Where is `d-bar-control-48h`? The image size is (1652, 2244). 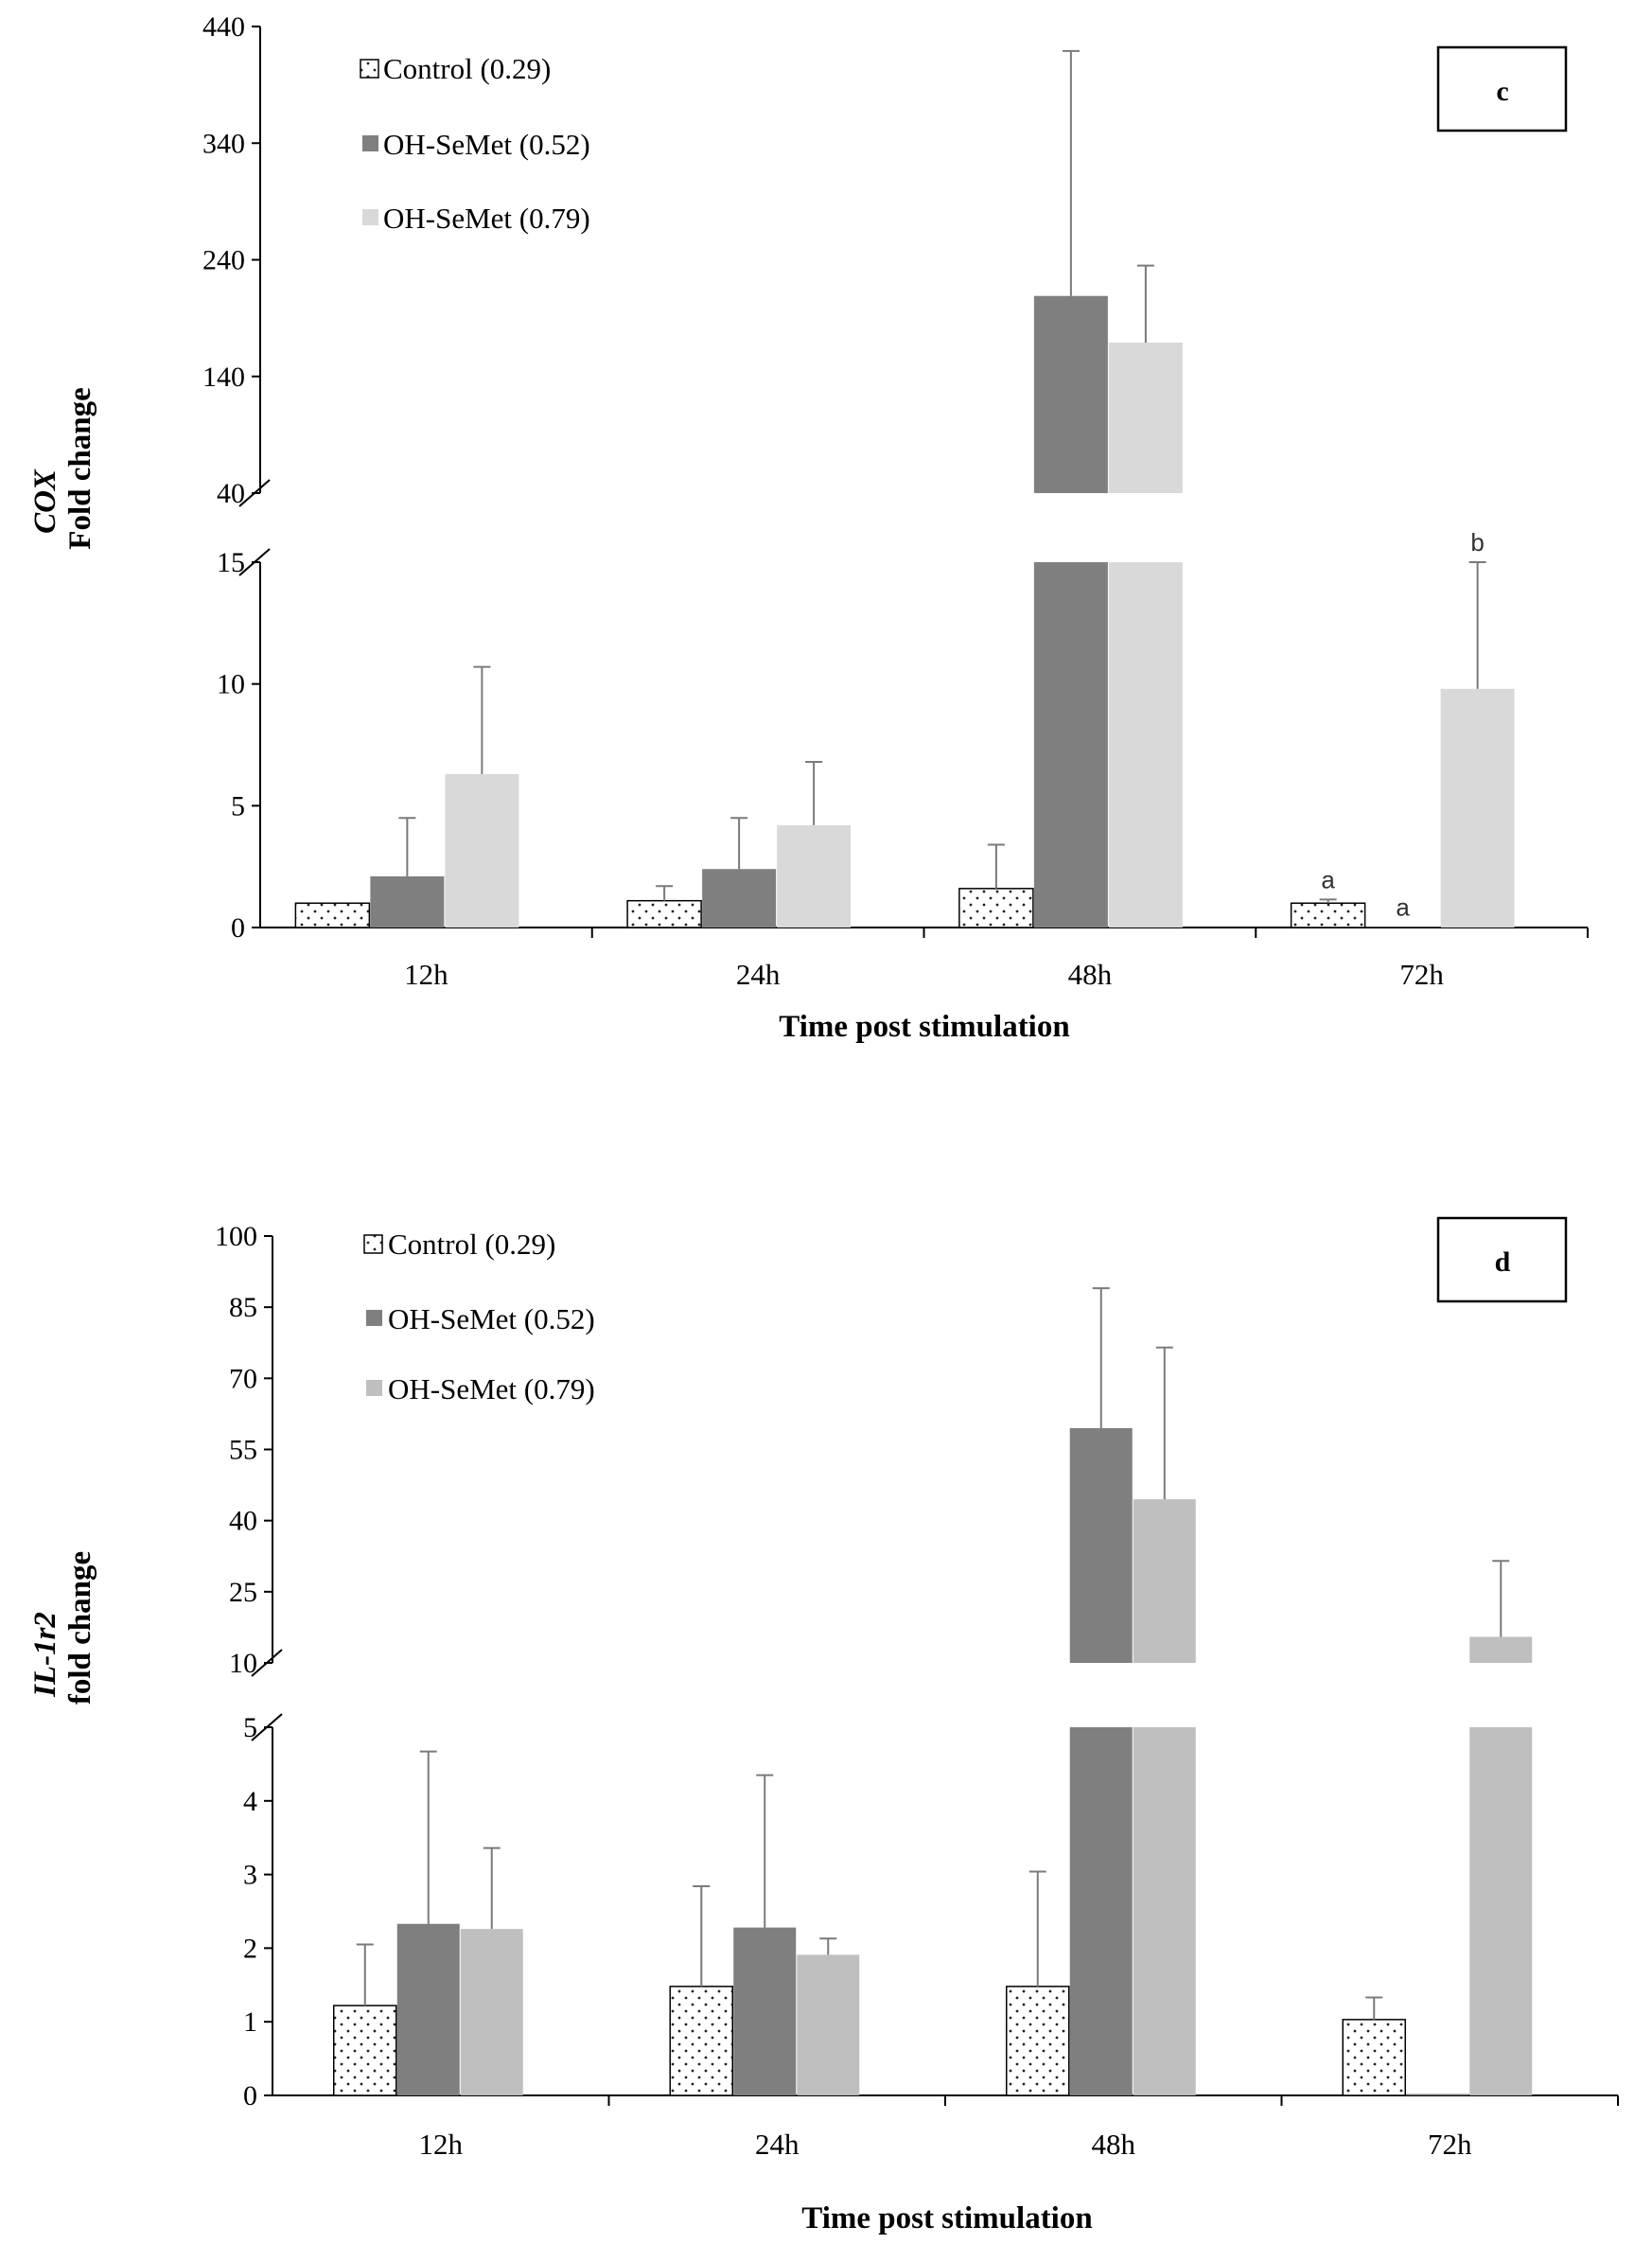 d-bar-control-48h is located at coordinates (1038, 2041).